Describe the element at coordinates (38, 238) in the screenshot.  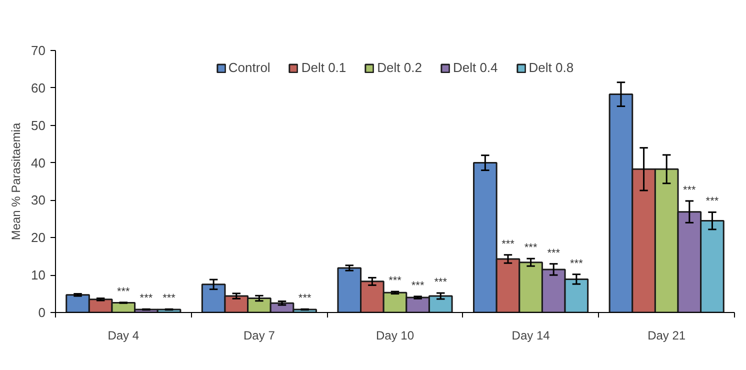
I see `y-tick-label: 20` at that location.